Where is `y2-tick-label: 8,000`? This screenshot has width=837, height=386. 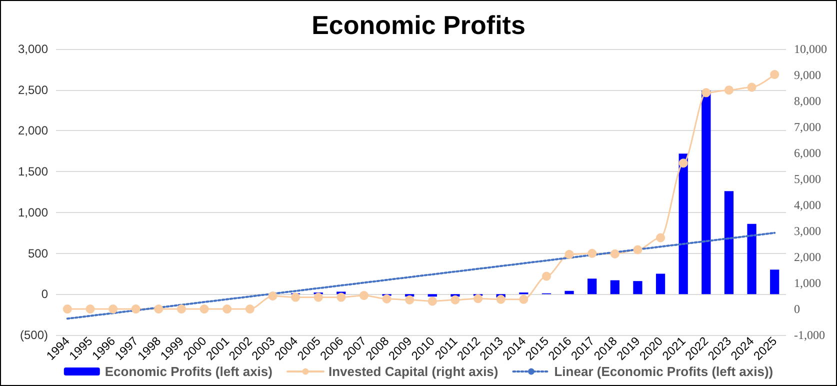 y2-tick-label: 8,000 is located at coordinates (807, 101).